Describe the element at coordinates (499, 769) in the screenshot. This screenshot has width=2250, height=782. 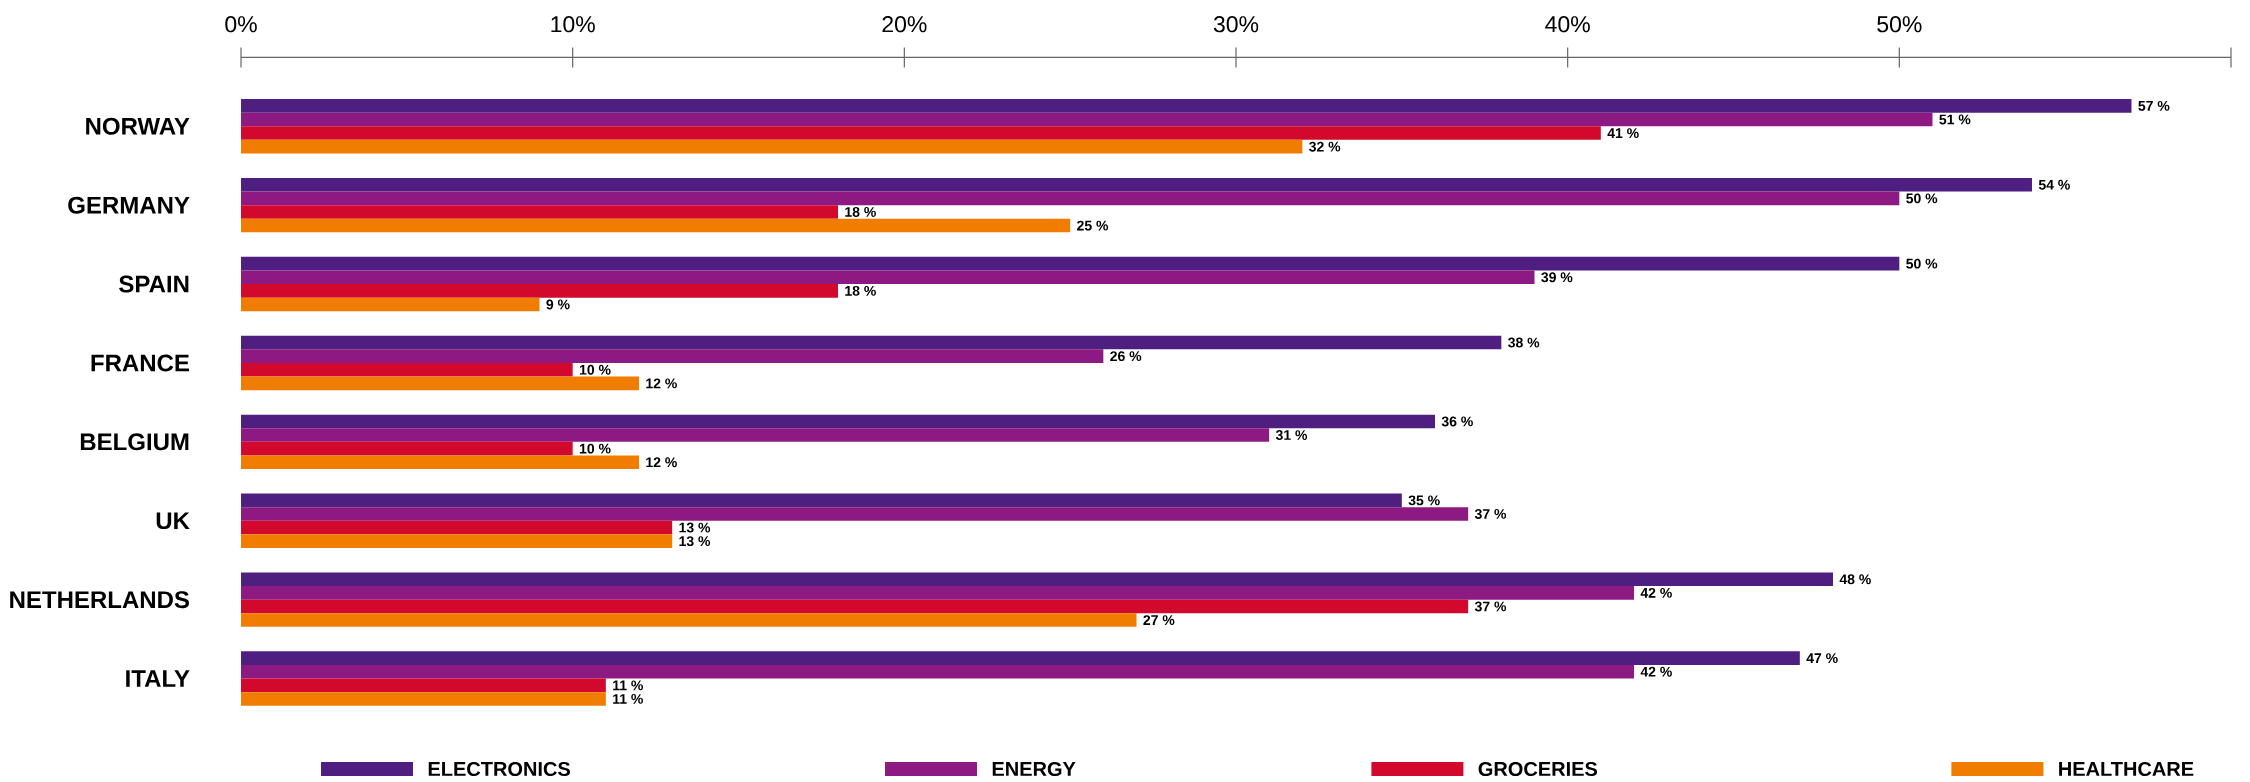
I see `legend-label: ELECTRONICS` at that location.